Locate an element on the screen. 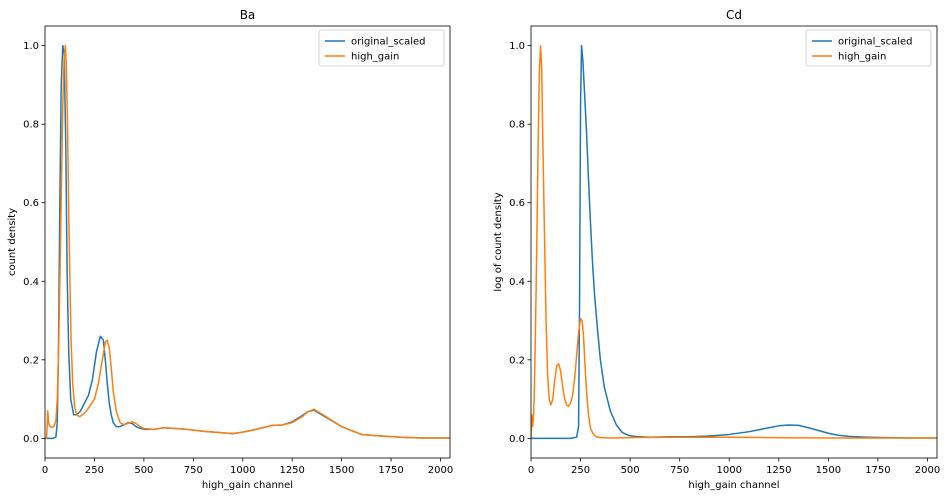 The width and height of the screenshot is (947, 497). chart-title: Cd is located at coordinates (734, 15).